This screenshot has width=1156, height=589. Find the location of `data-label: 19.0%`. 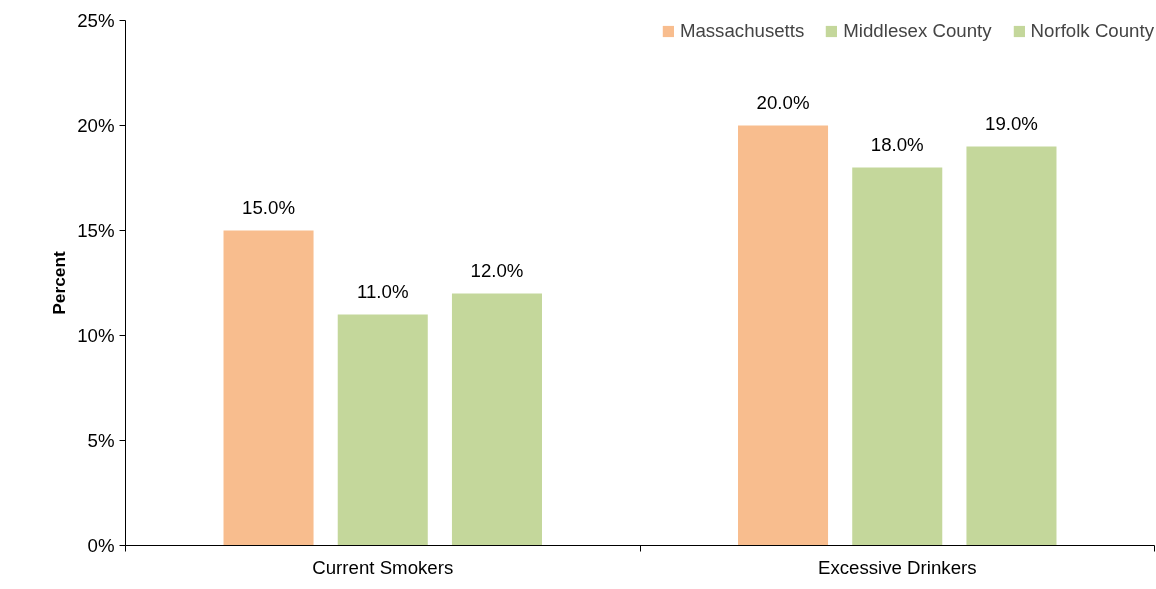

data-label: 19.0% is located at coordinates (1011, 123).